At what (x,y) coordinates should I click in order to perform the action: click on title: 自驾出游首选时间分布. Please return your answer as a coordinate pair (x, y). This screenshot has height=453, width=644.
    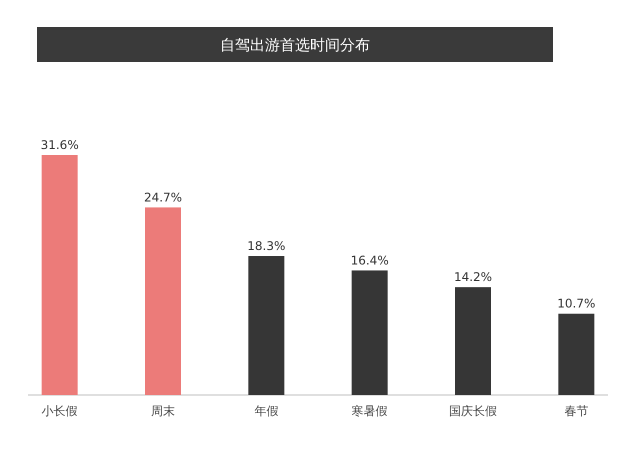
    Looking at the image, I should click on (295, 44).